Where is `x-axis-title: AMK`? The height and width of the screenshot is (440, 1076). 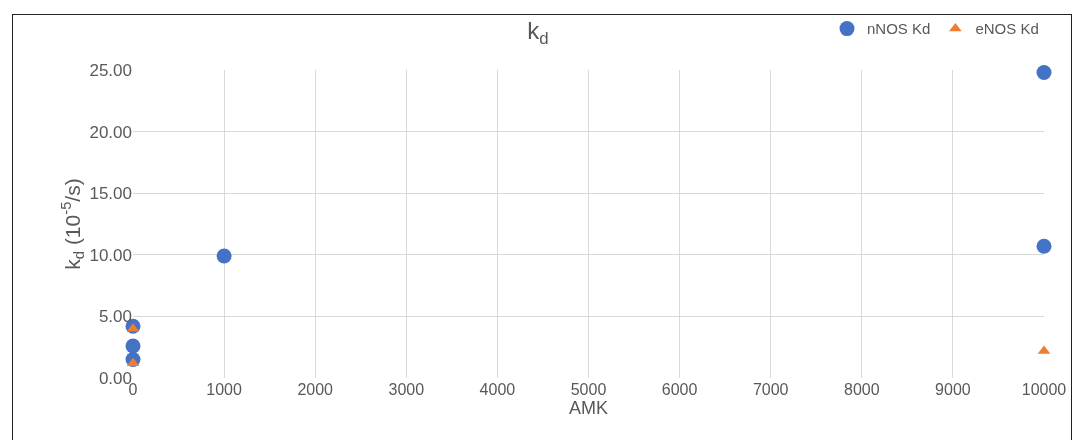 x-axis-title: AMK is located at coordinates (588, 408).